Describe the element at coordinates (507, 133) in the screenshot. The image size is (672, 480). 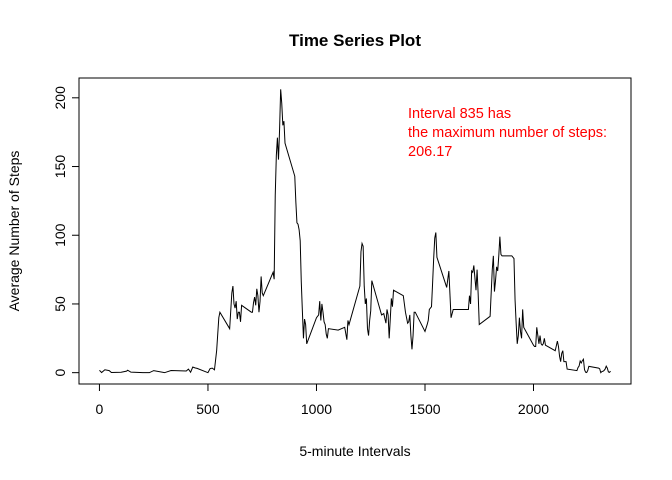
I see `annotation: the maximum number of steps:` at that location.